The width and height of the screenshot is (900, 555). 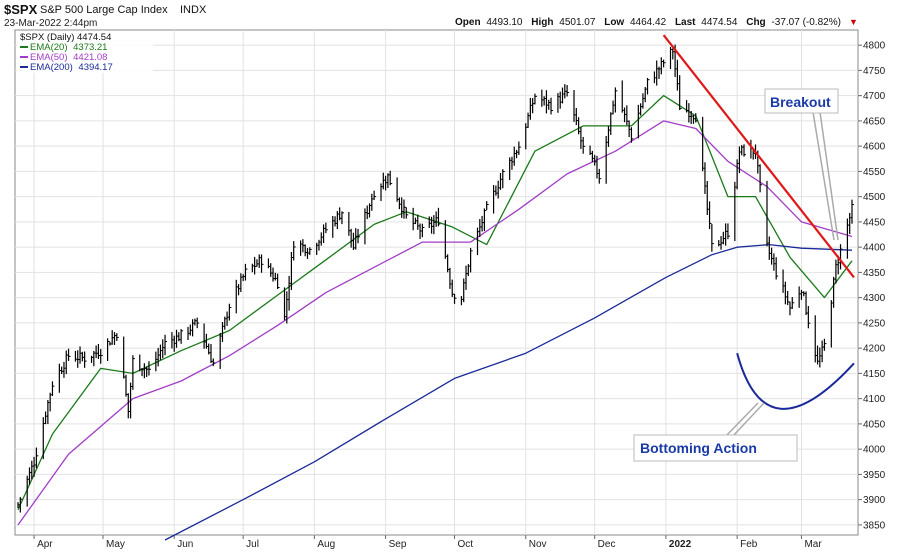 What do you see at coordinates (68, 47) in the screenshot?
I see `svg-text: EMA(20) 4373.21` at bounding box center [68, 47].